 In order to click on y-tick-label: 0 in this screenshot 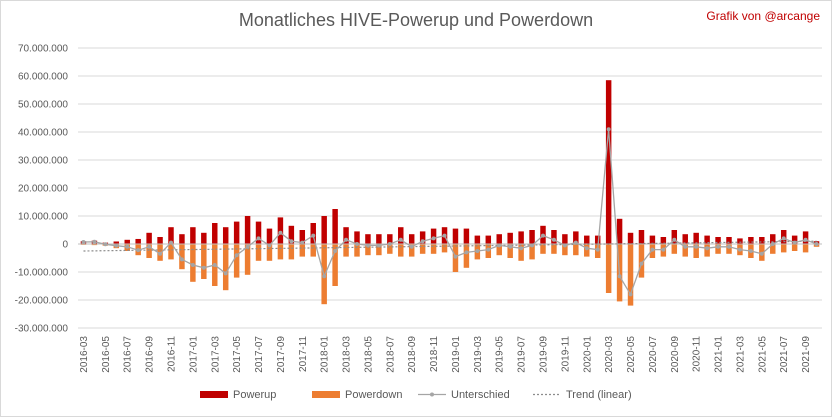, I will do `click(65, 245)`.